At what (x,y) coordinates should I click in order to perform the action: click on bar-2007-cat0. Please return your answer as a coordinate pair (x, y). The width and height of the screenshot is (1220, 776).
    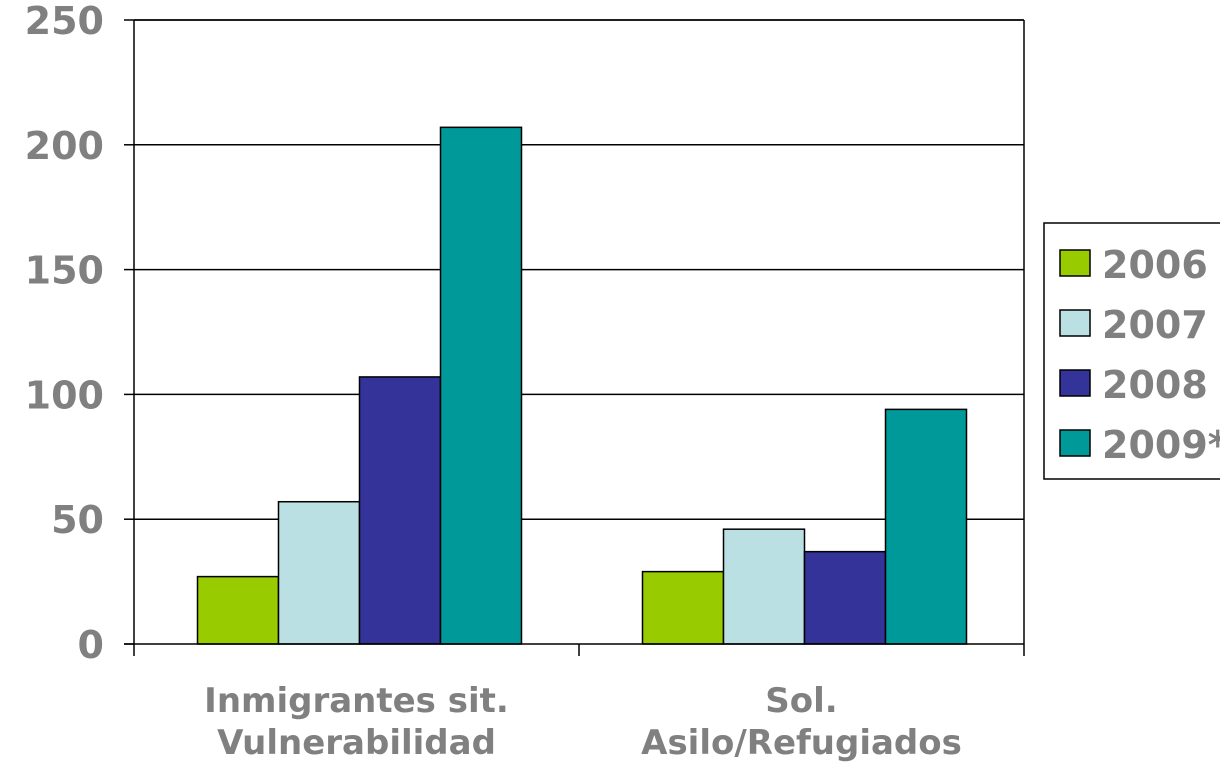
    Looking at the image, I should click on (319, 572).